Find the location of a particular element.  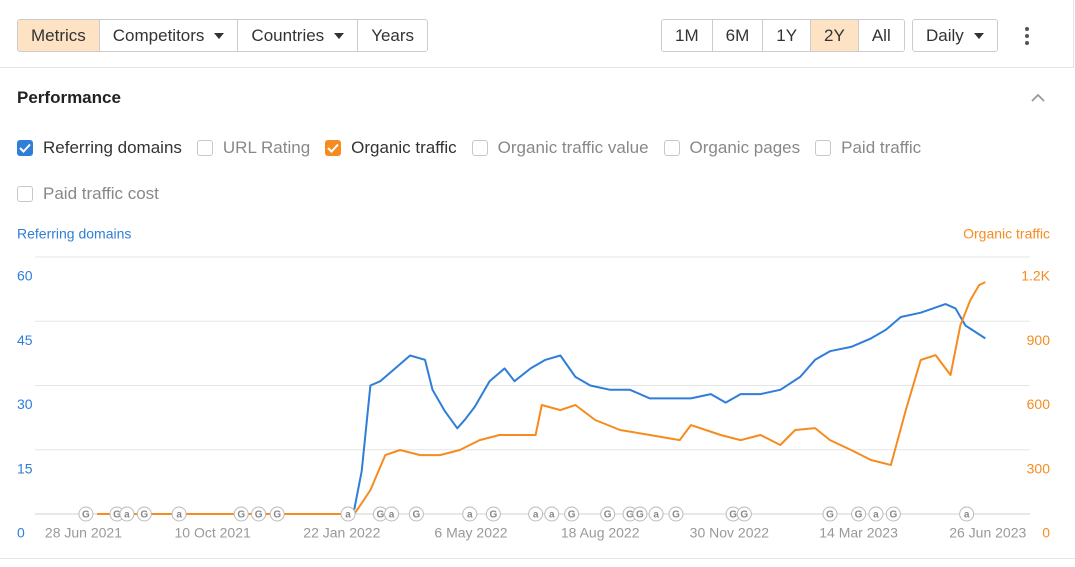

metric-checkbox: Paid traffic cost is located at coordinates (88, 194).